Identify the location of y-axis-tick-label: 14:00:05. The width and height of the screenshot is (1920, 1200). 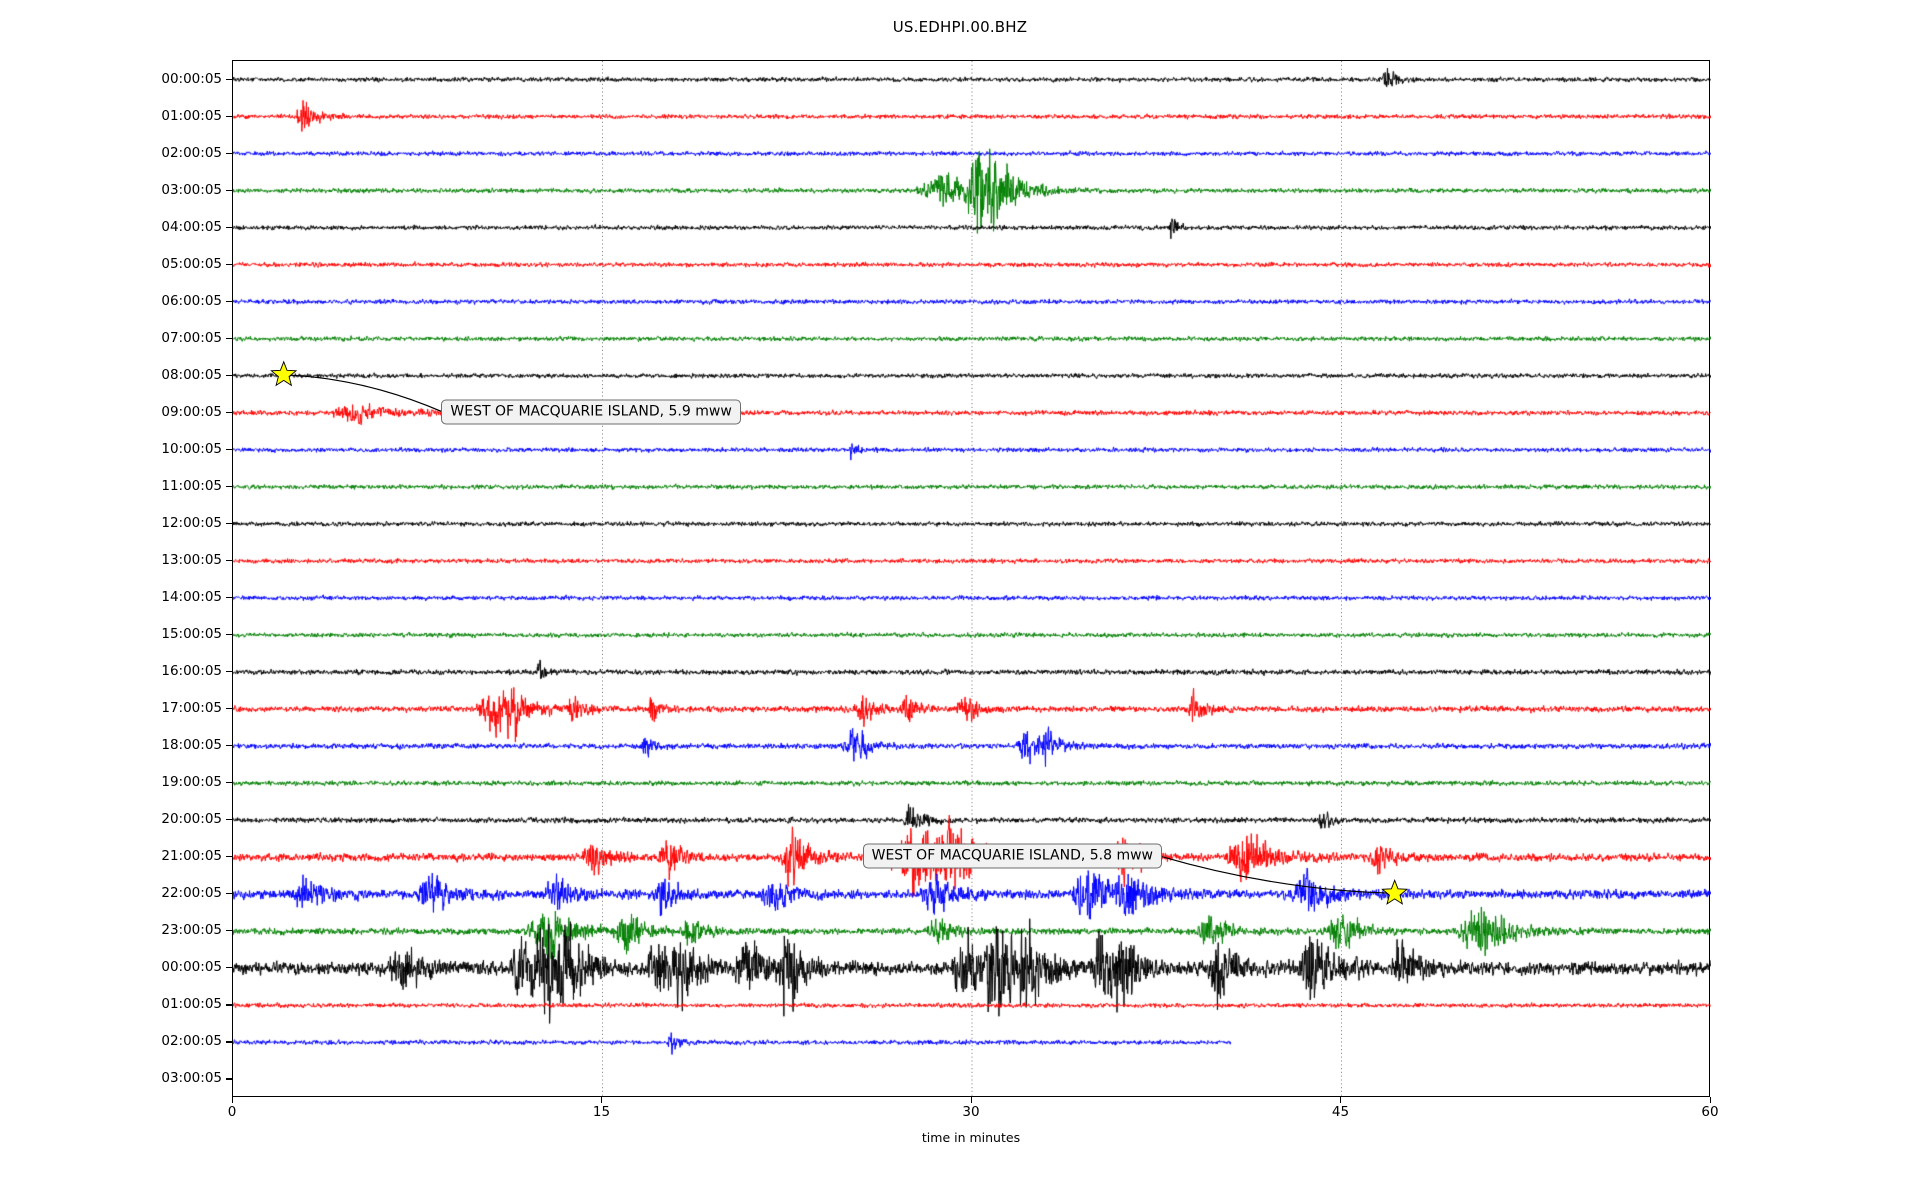
(191, 597).